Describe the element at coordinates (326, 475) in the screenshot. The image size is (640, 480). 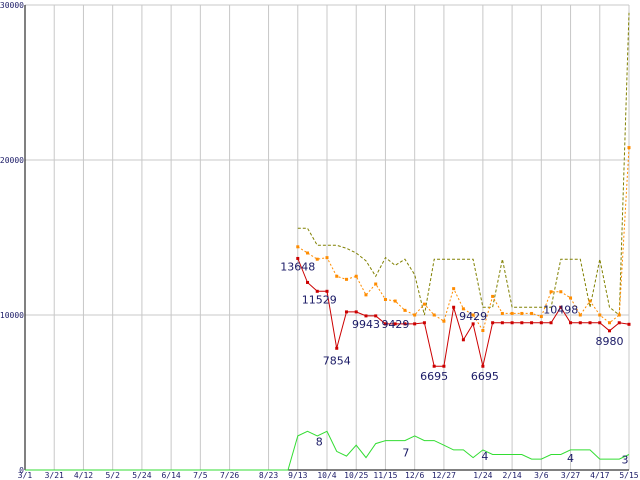
I see `x-tick-label: 10/4` at that location.